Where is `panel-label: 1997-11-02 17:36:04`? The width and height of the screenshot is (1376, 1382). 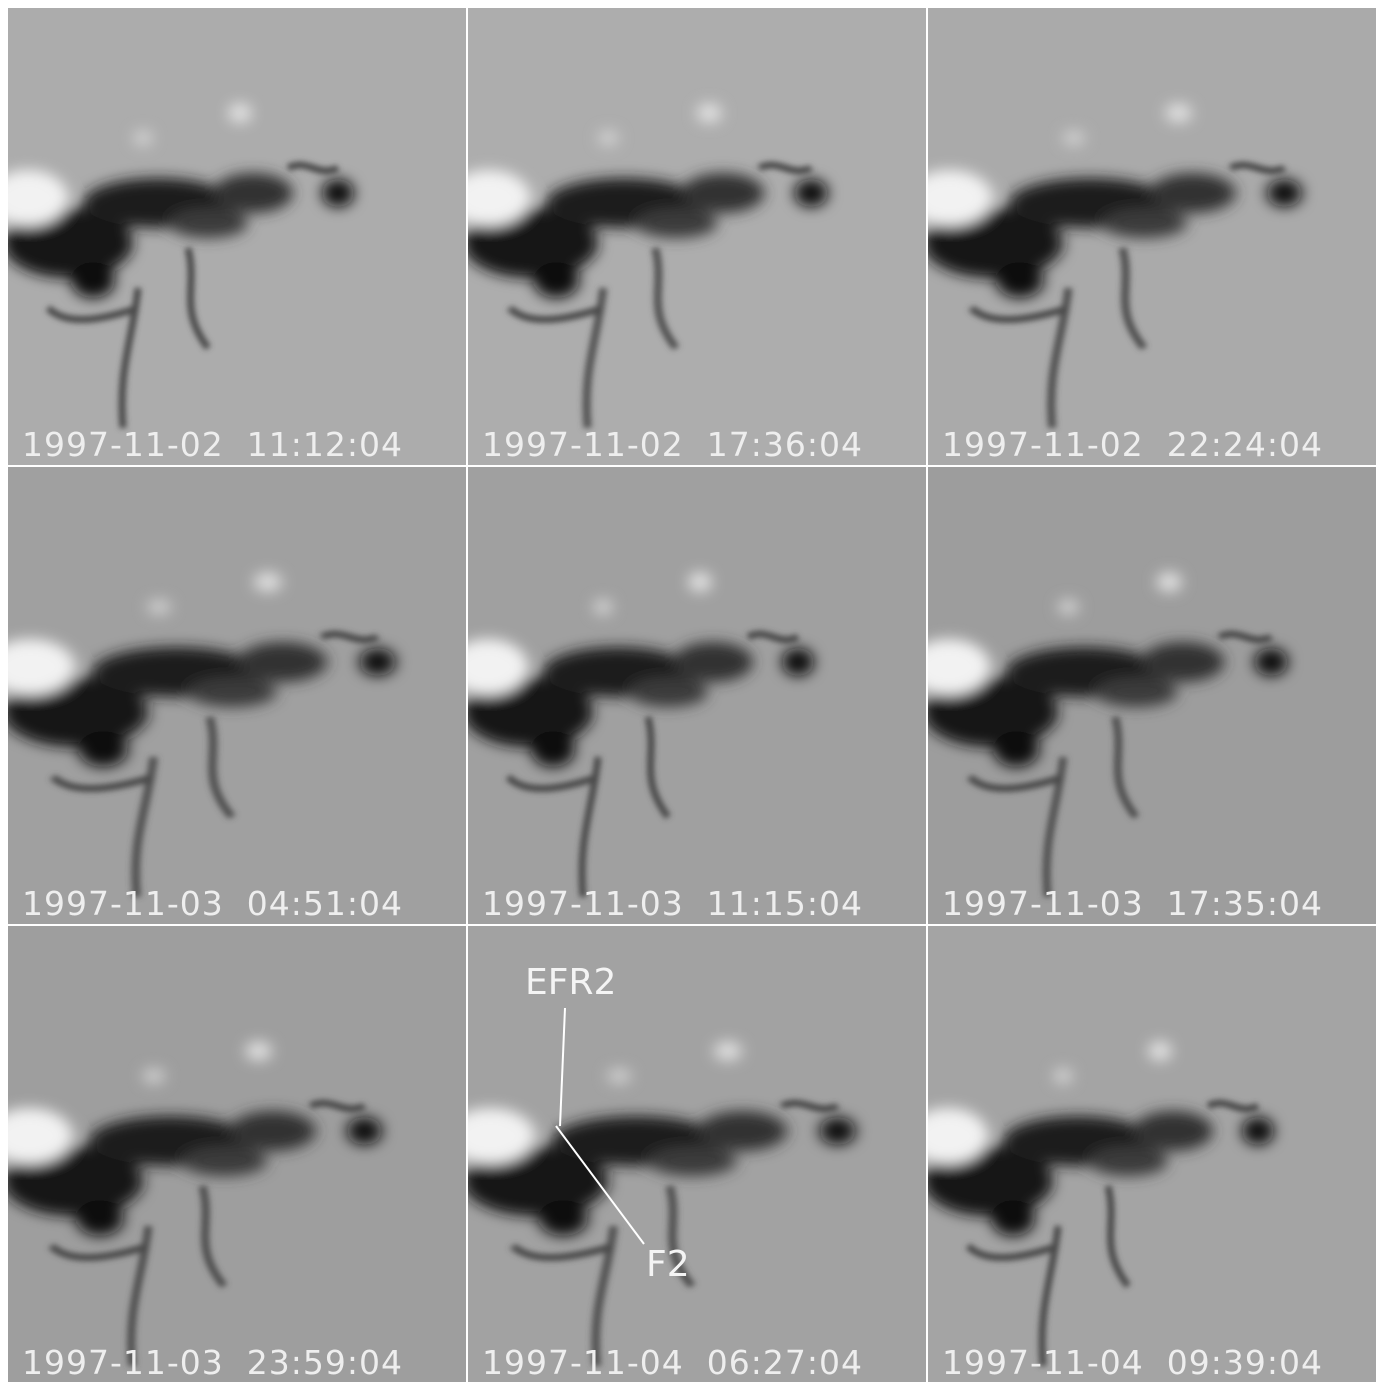 panel-label: 1997-11-02 17:36:04 is located at coordinates (672, 444).